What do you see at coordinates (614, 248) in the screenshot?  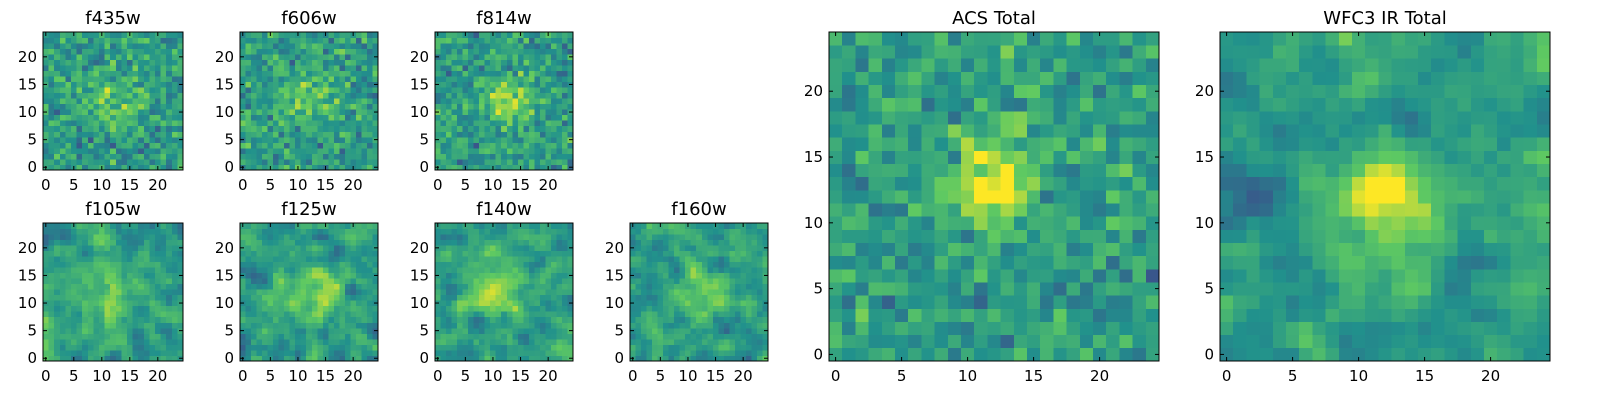 I see `y-tick-label: 20` at bounding box center [614, 248].